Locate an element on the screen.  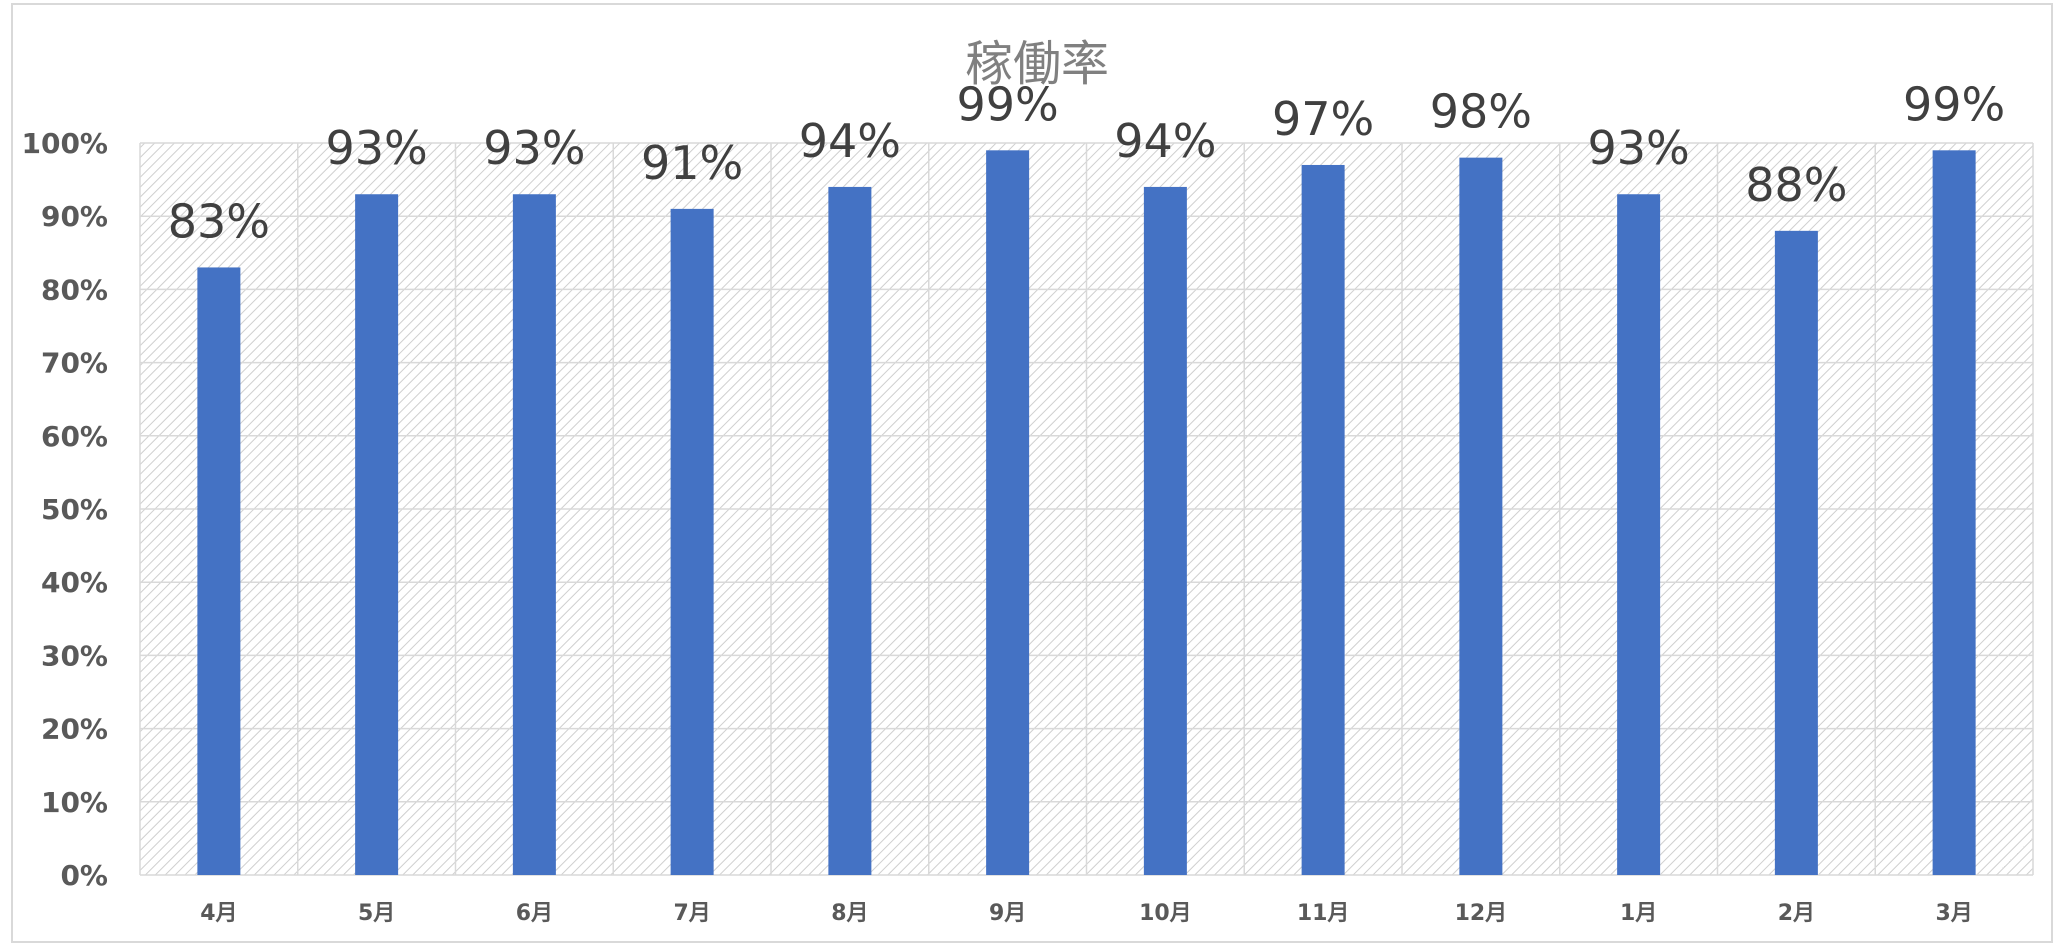
y-tick-label: 40% is located at coordinates (74, 582).